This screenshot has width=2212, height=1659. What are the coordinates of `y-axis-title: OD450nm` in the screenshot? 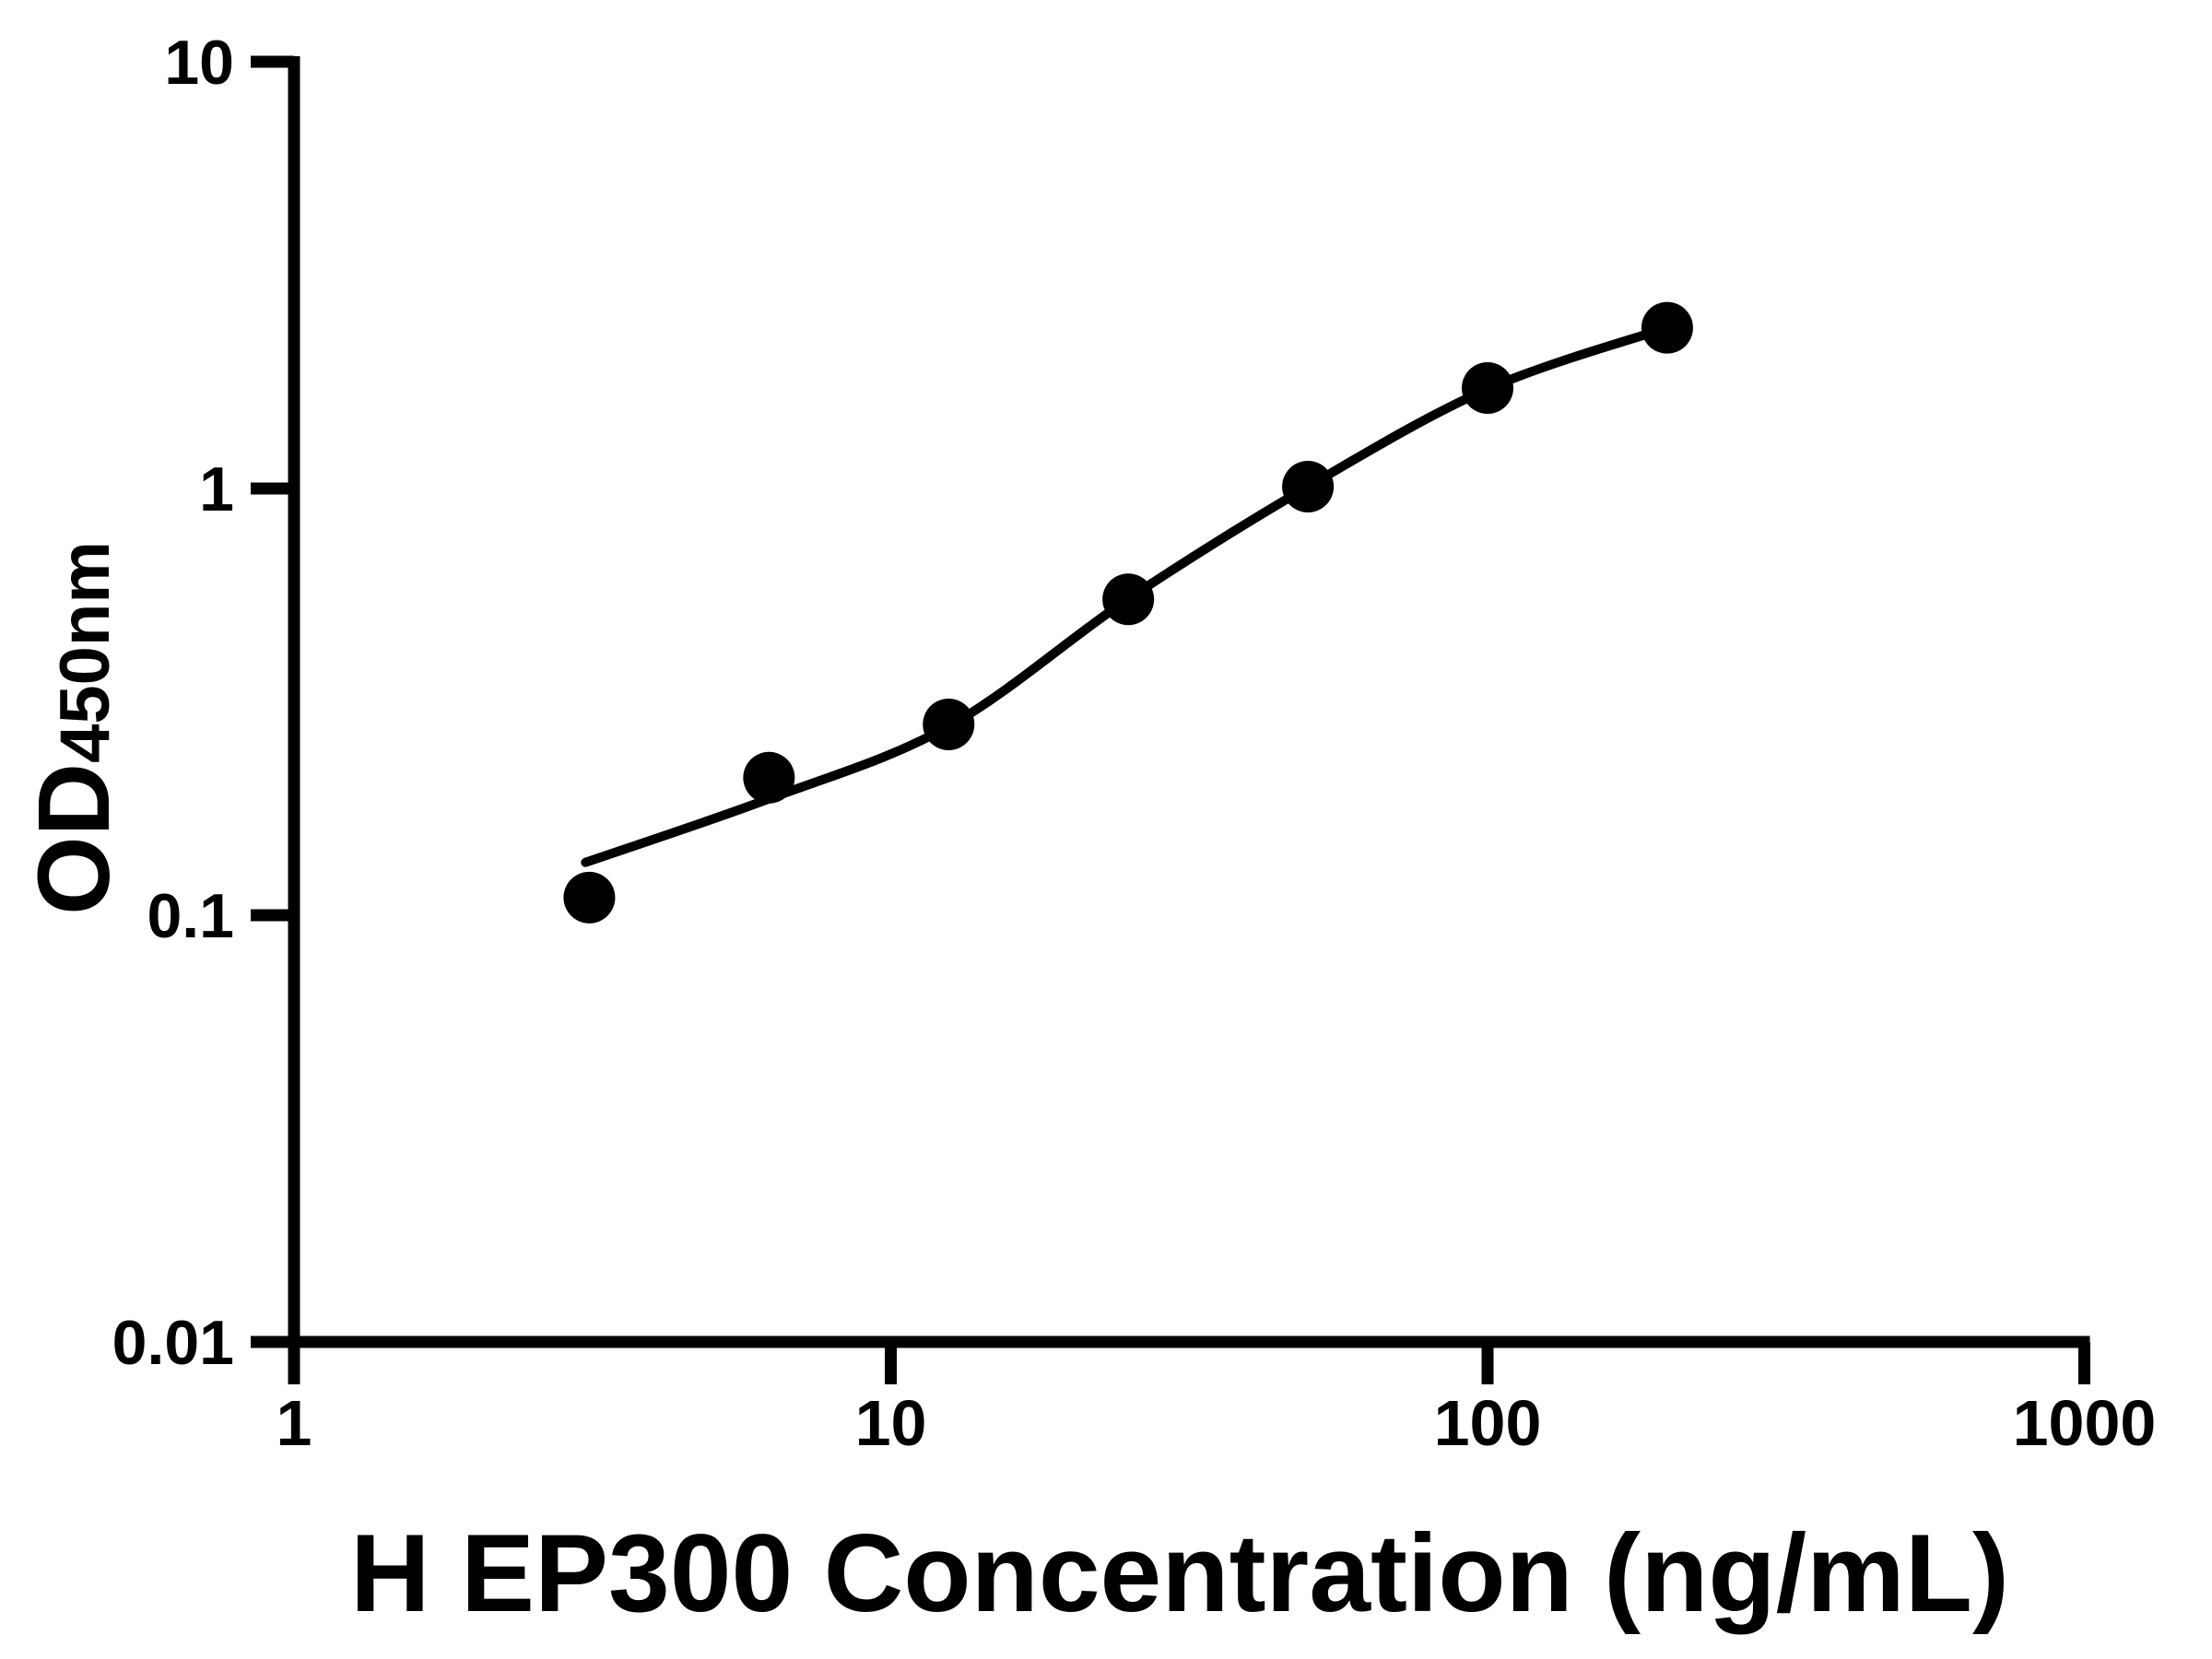 It's located at (74, 728).